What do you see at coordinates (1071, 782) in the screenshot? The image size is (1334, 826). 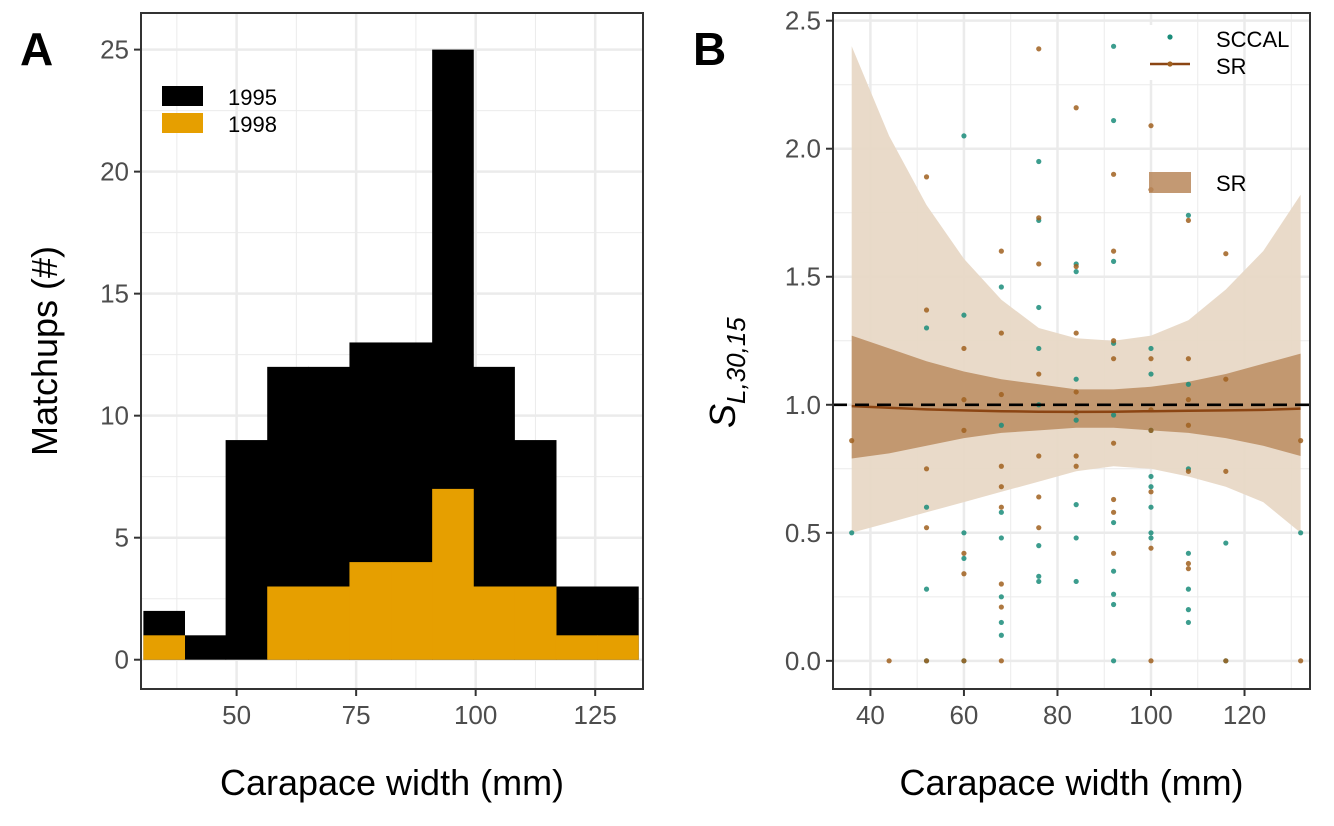 I see `panel-b-x-axis-title: Carapace width (mm)` at bounding box center [1071, 782].